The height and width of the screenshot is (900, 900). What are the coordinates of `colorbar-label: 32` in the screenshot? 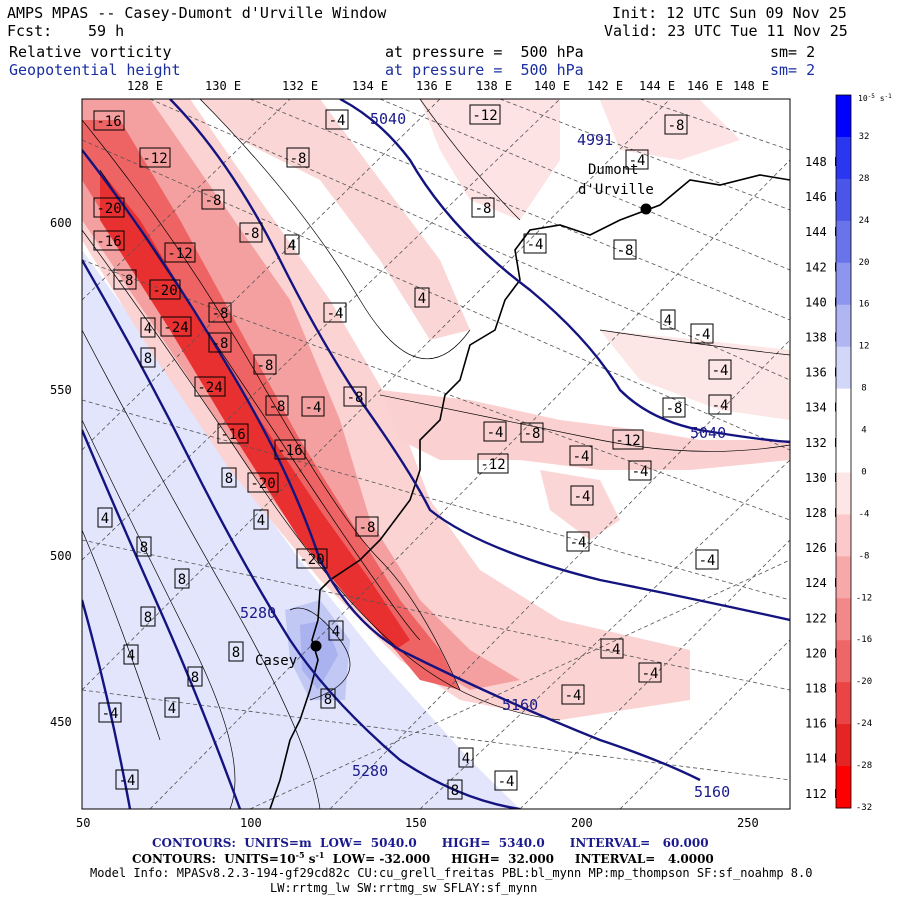 It's located at (864, 137).